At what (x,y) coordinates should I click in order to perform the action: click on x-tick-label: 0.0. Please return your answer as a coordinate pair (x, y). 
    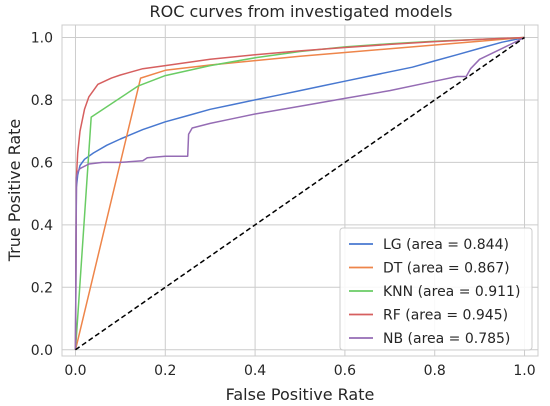
    Looking at the image, I should click on (75, 371).